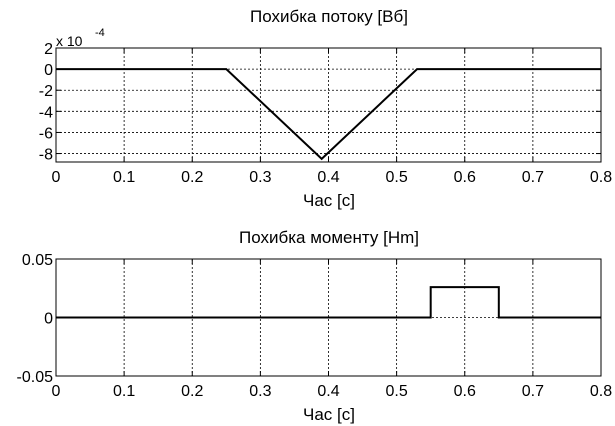 Image resolution: width=615 pixels, height=426 pixels. Describe the element at coordinates (397, 391) in the screenshot. I see `torque-error-xtick-label: 0.5` at that location.